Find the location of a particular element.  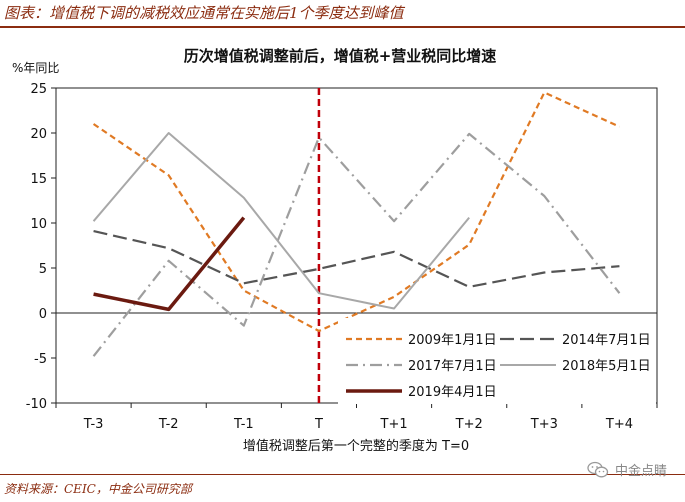

x-tick-label: T is located at coordinates (318, 424).